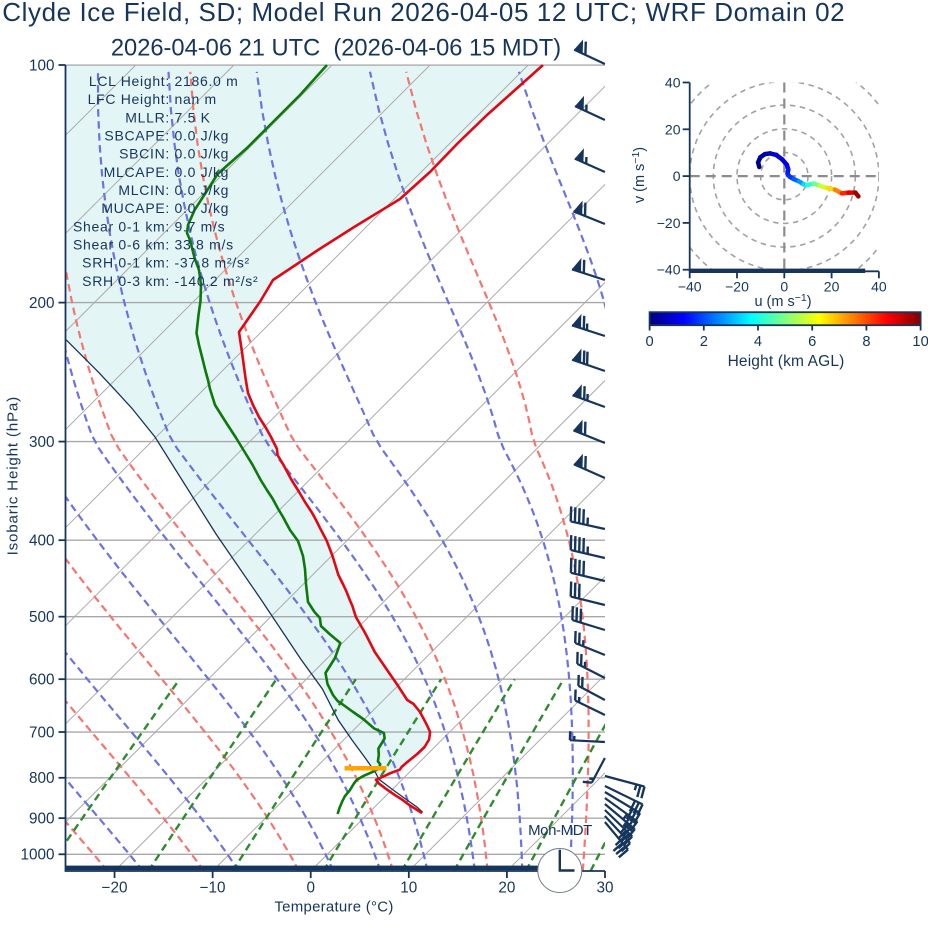 This screenshot has width=928, height=936. What do you see at coordinates (866, 342) in the screenshot?
I see `svg-text: 8` at bounding box center [866, 342].